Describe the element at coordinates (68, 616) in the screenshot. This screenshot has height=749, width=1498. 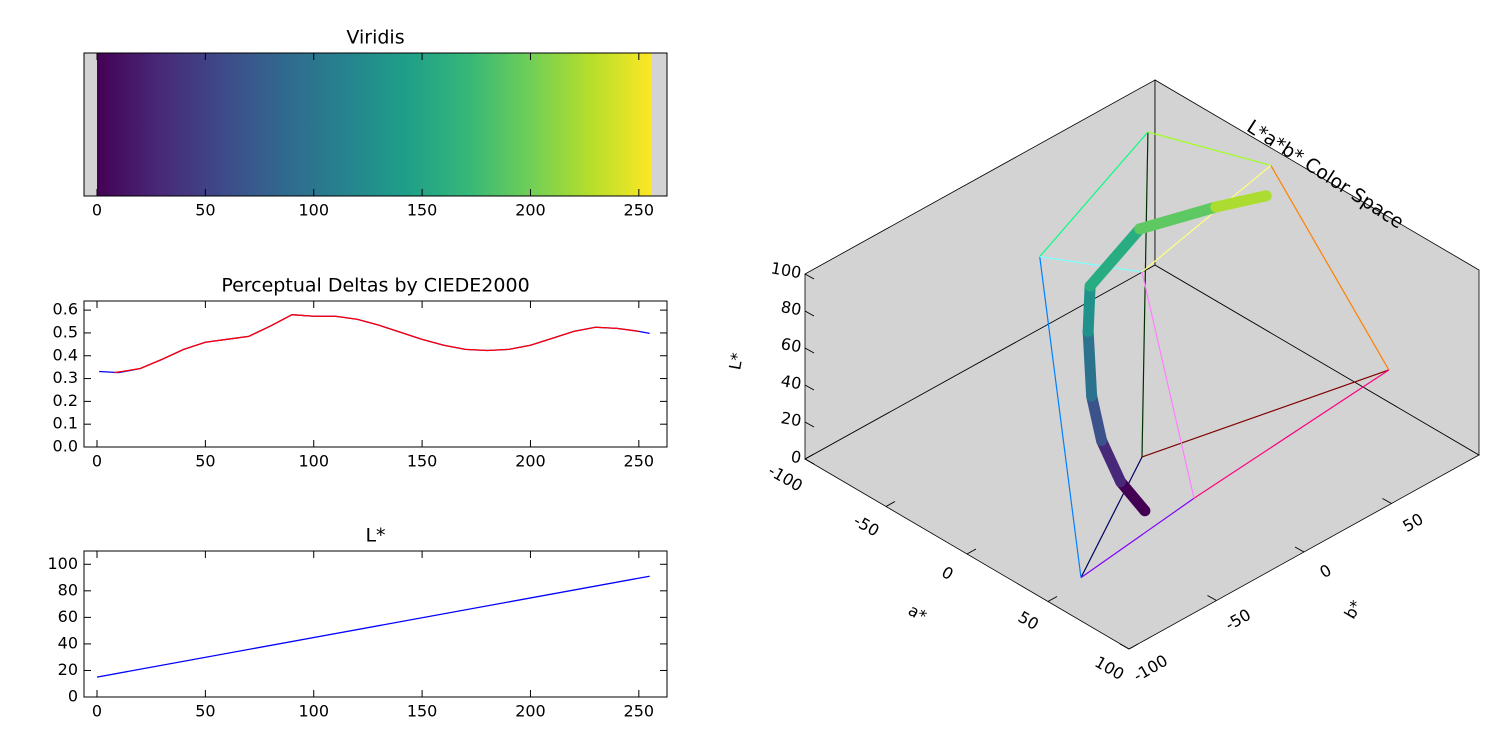
I see `y-tick-label: 60` at that location.